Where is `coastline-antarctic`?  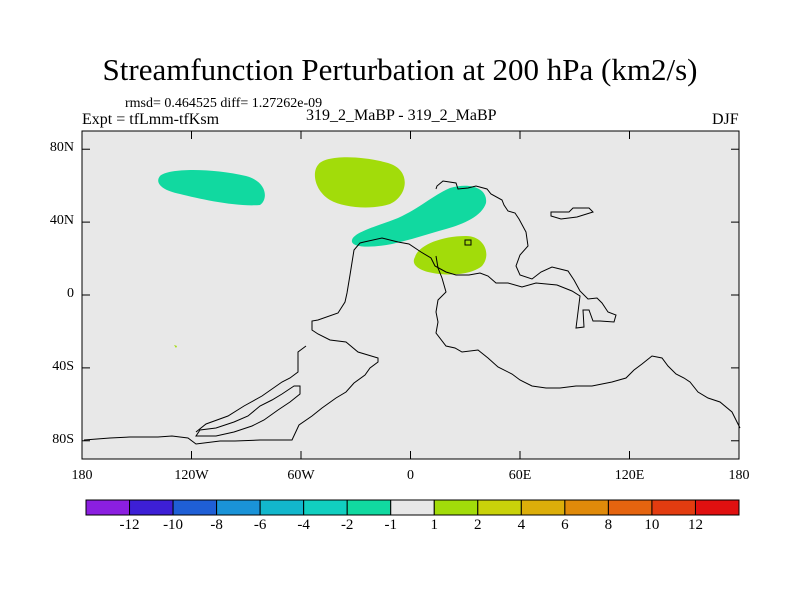 coastline-antarctic is located at coordinates (248, 411).